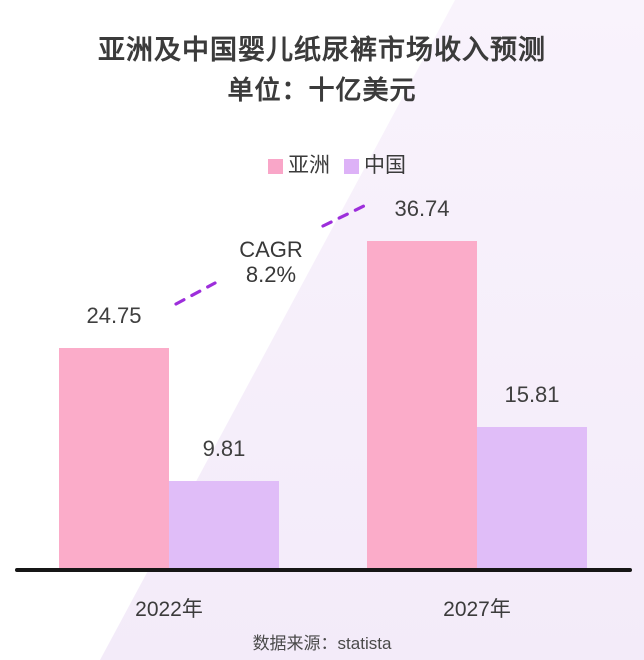 The width and height of the screenshot is (644, 660). Describe the element at coordinates (224, 448) in the screenshot. I see `value-label-中国-2022年: 9.81` at that location.